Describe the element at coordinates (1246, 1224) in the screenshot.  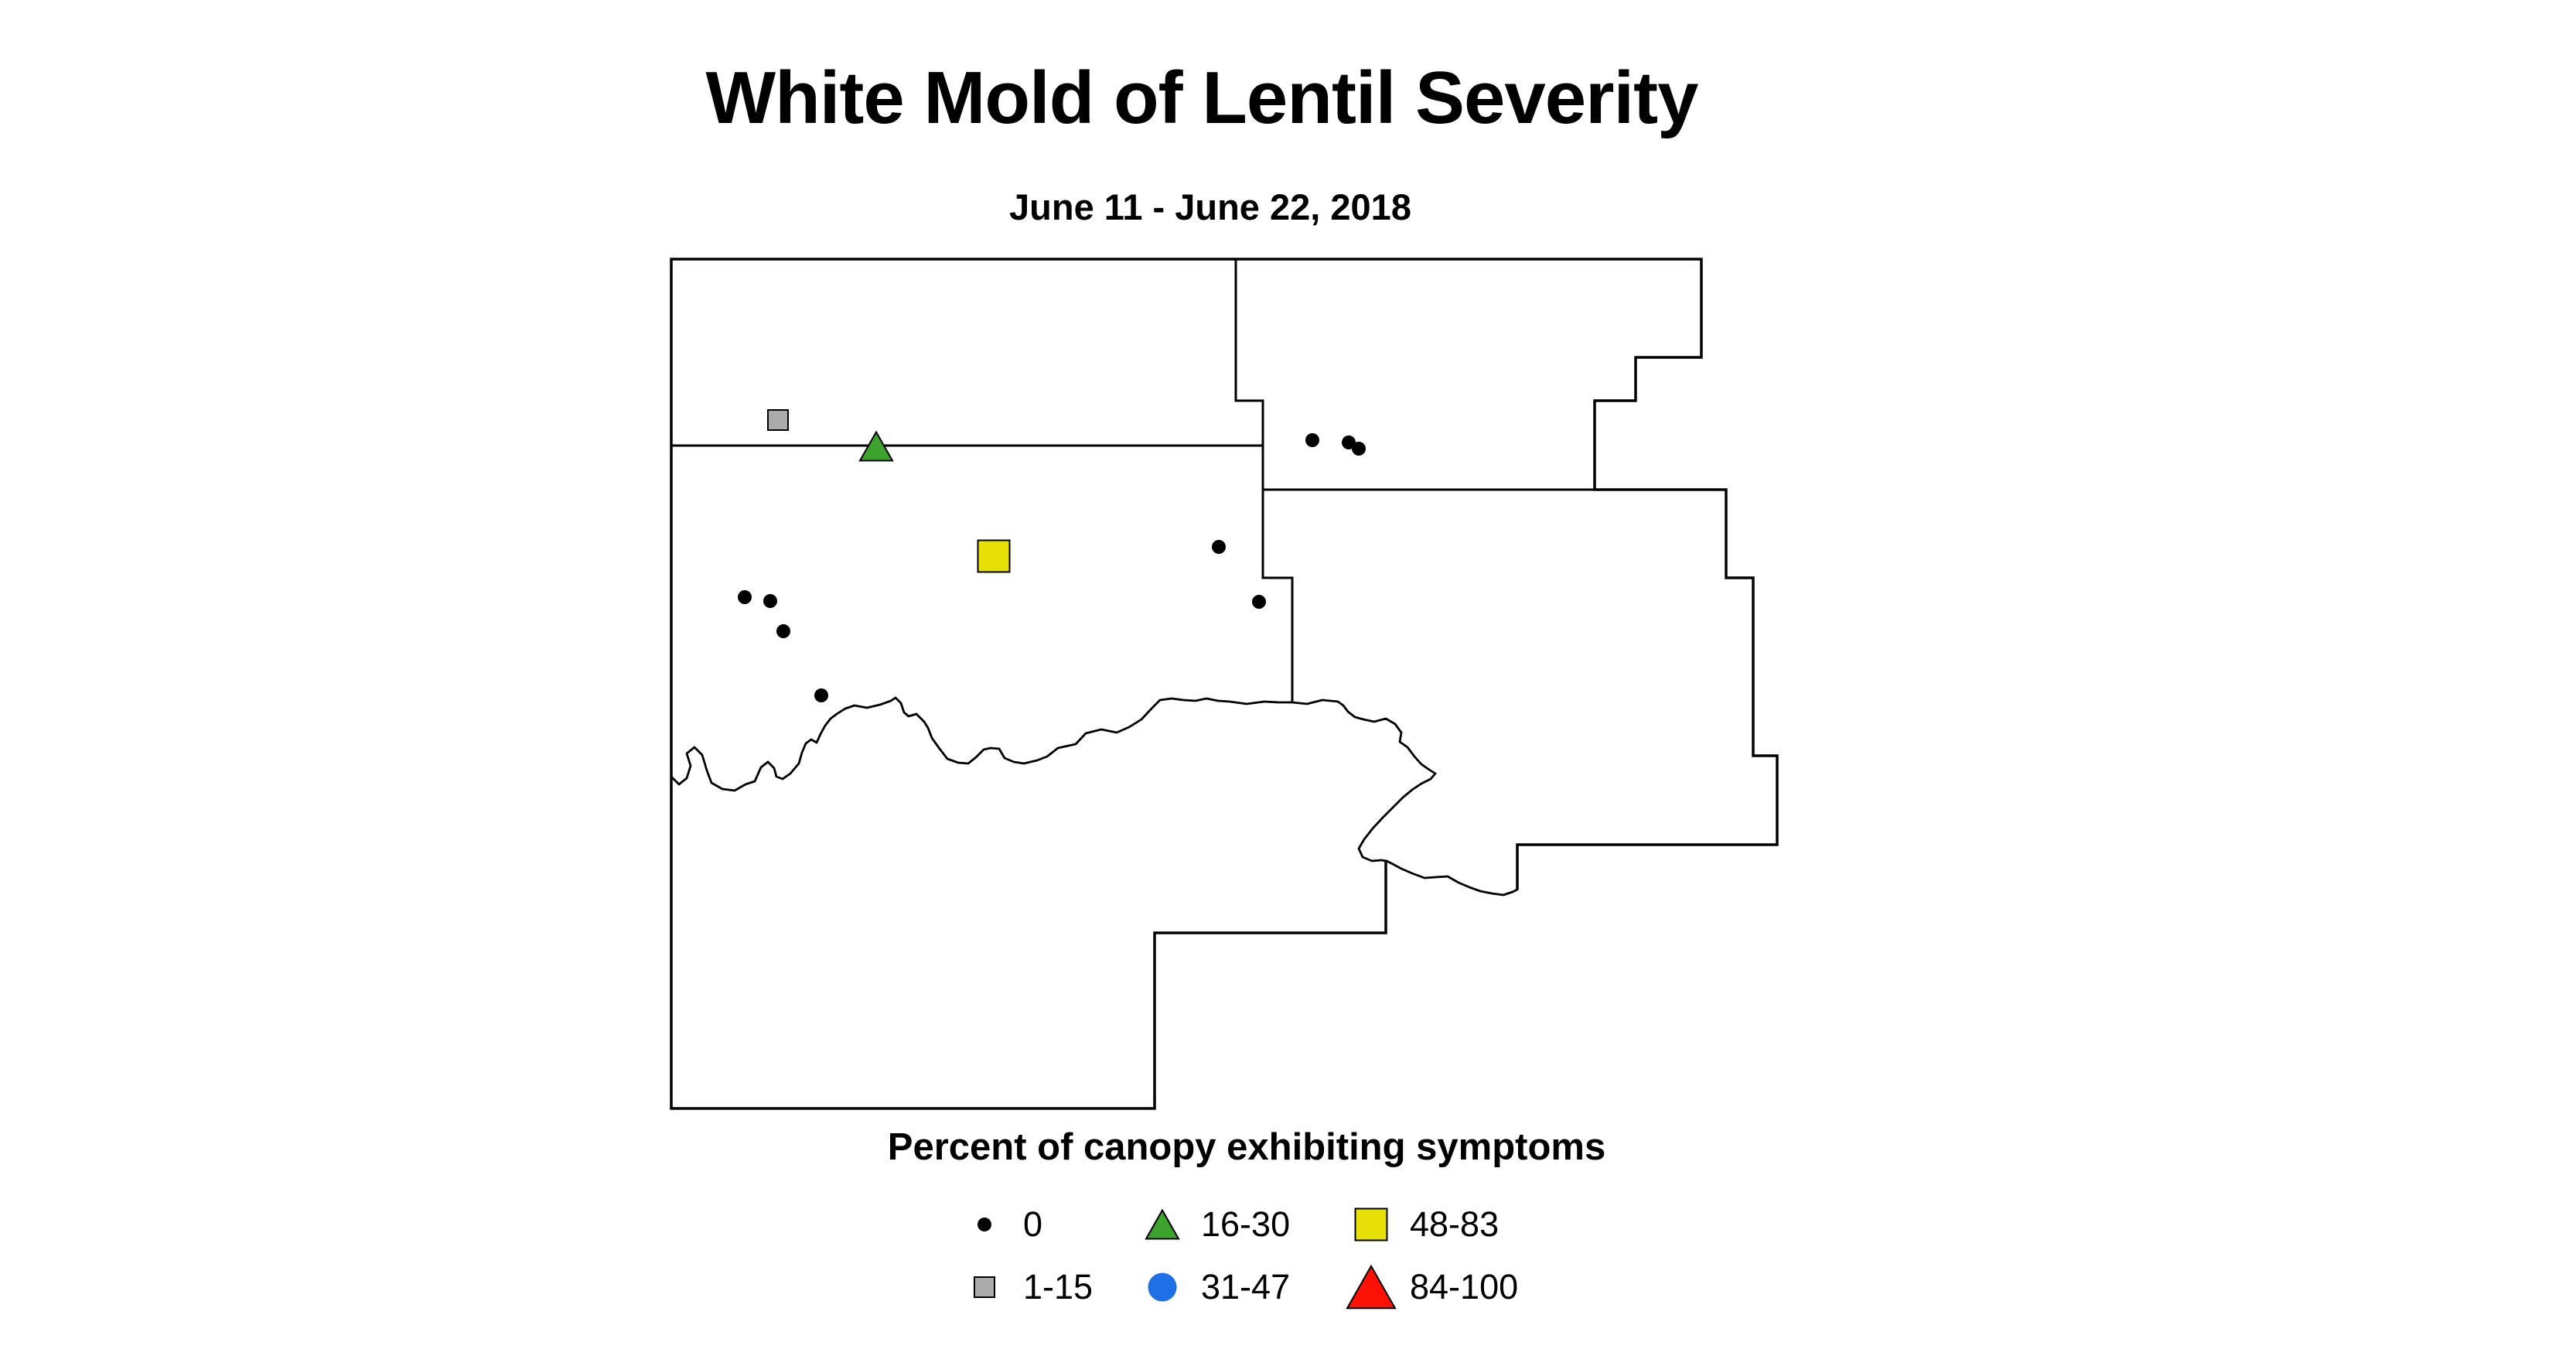
I see `legend-item-label: 16-30` at that location.